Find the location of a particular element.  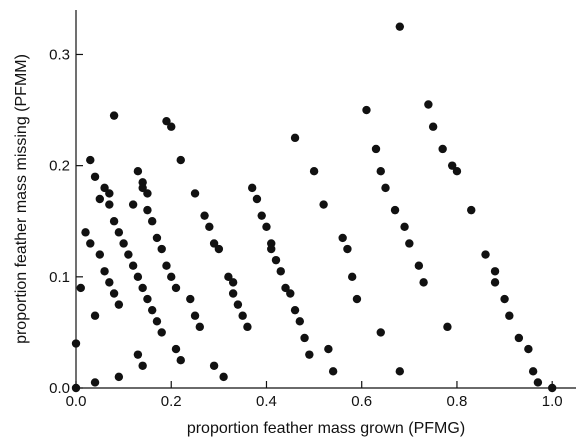

x-axis-ticks: 0.0 0.2 0.4 0.6 0.8 1.0 is located at coordinates (314, 395).